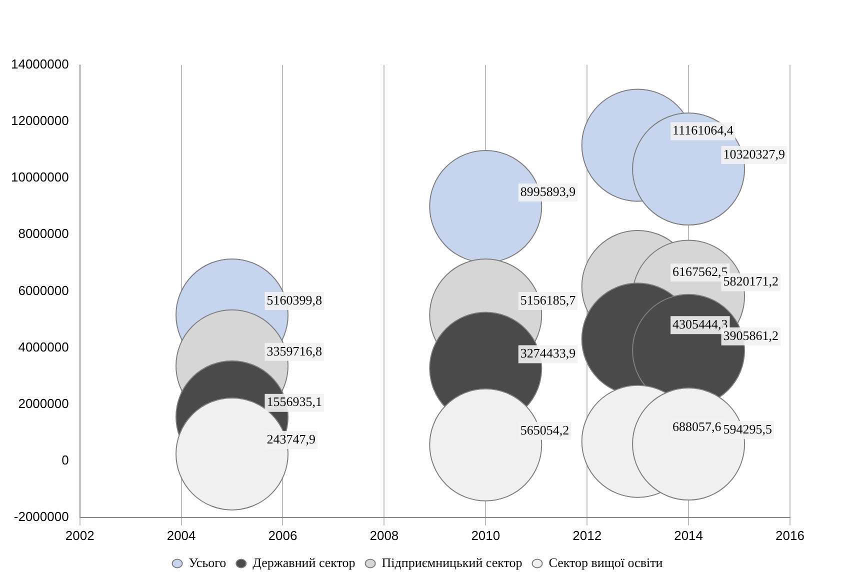 The image size is (855, 588). What do you see at coordinates (452, 562) in the screenshot?
I see `legend-label: Підприємницький сектор` at bounding box center [452, 562].